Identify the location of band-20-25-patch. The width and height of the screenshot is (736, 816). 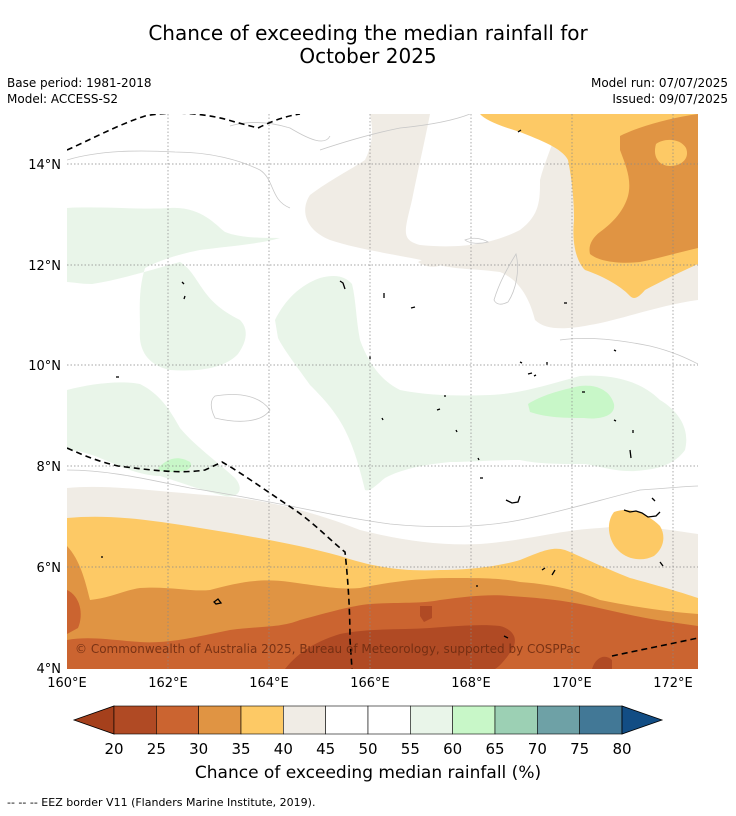
(426, 614).